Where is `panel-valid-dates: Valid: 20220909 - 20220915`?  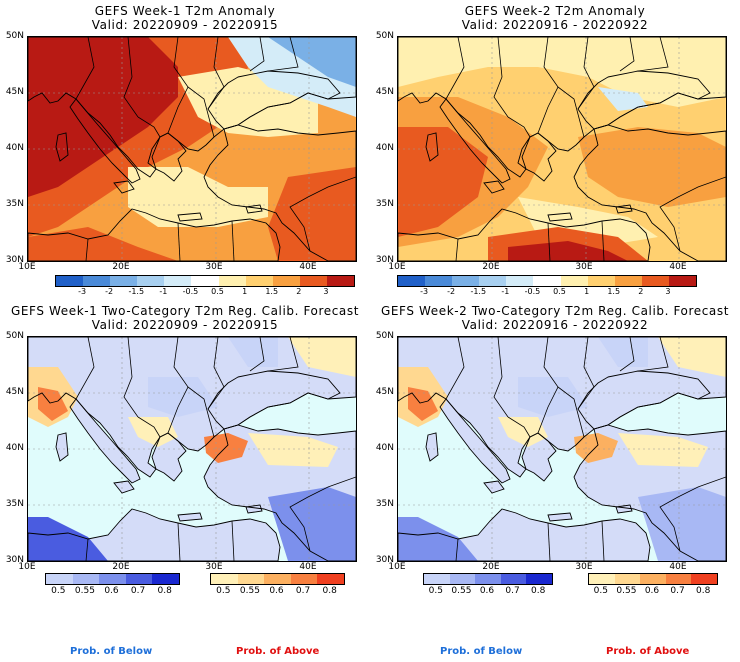 panel-valid-dates: Valid: 20220909 - 20220915 is located at coordinates (185, 325).